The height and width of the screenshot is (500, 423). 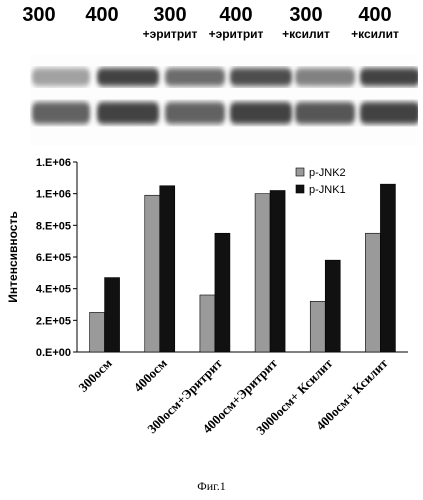 What do you see at coordinates (211, 486) in the screenshot?
I see `figure-caption: Фиг.1` at bounding box center [211, 486].